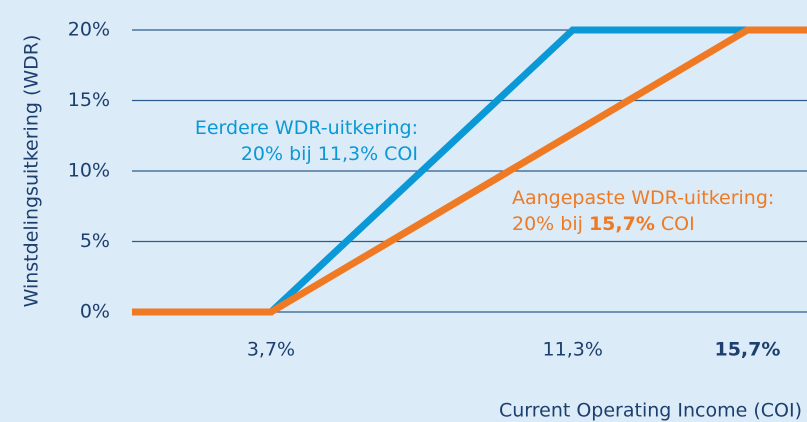 This screenshot has height=422, width=807. I want to click on x-tick-label: 11,3%, so click(573, 350).